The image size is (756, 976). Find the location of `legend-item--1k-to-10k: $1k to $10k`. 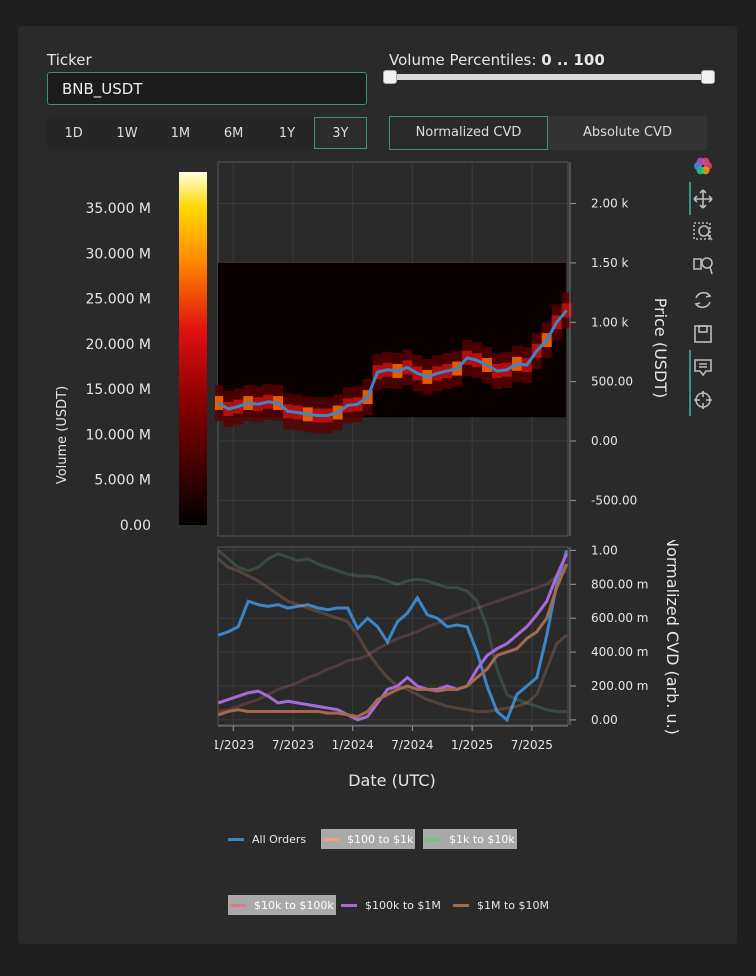

legend-item--1k-to-10k: $1k to $10k is located at coordinates (470, 839).